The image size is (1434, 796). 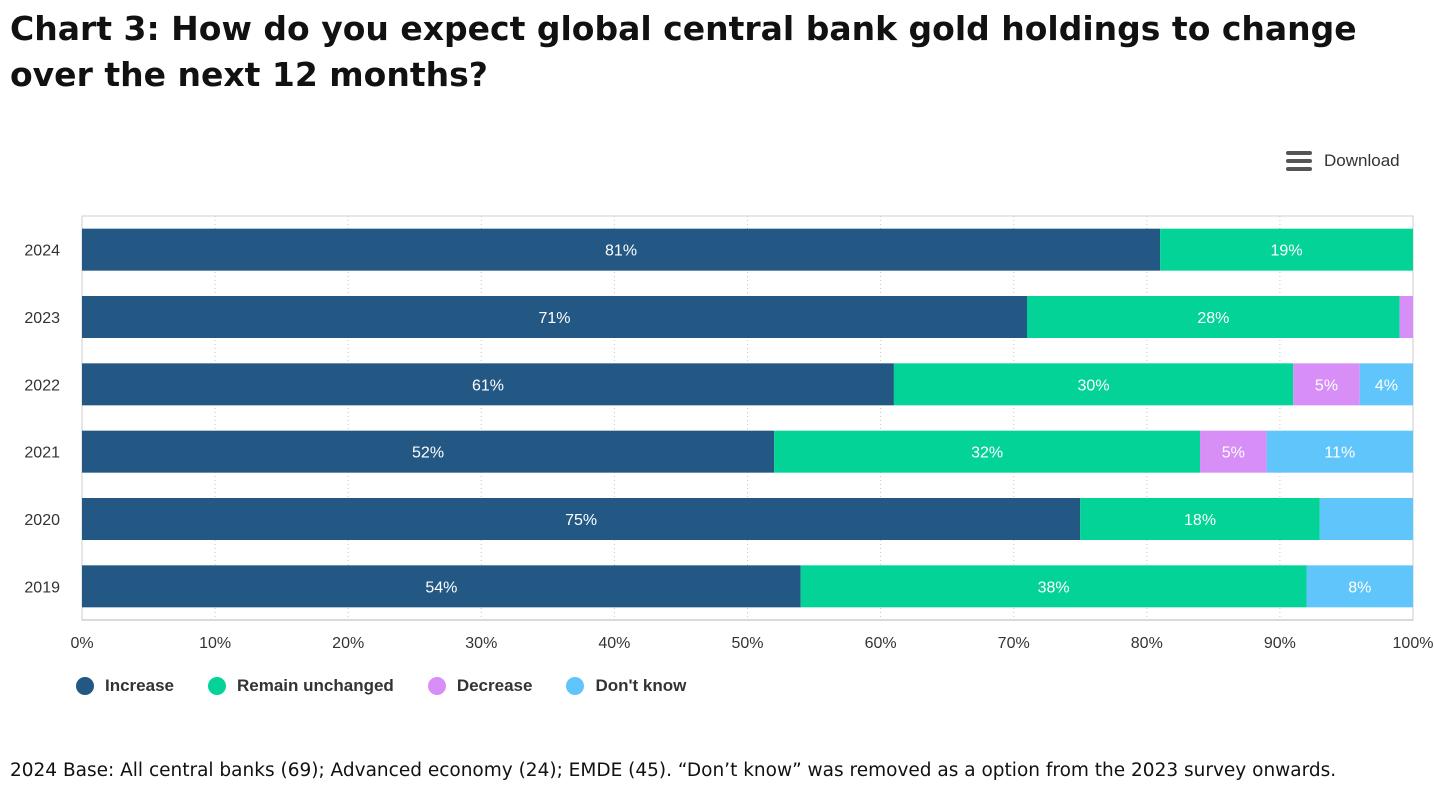 I want to click on category-label: 2023, so click(x=42, y=318).